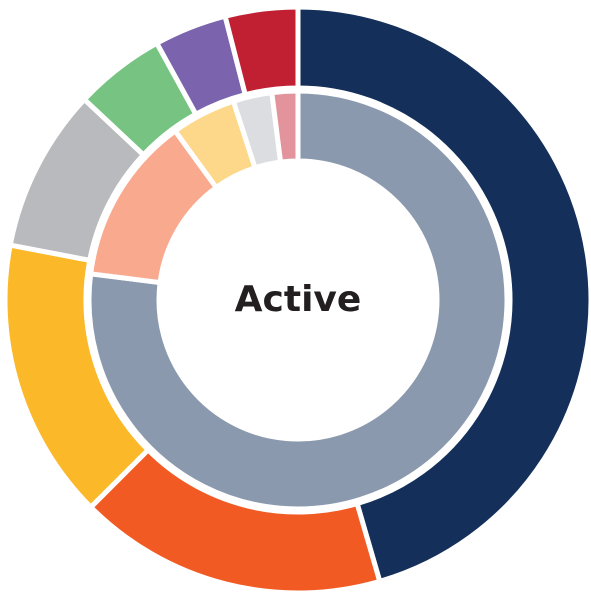 The image size is (591, 596). I want to click on center-label: Active, so click(298, 299).